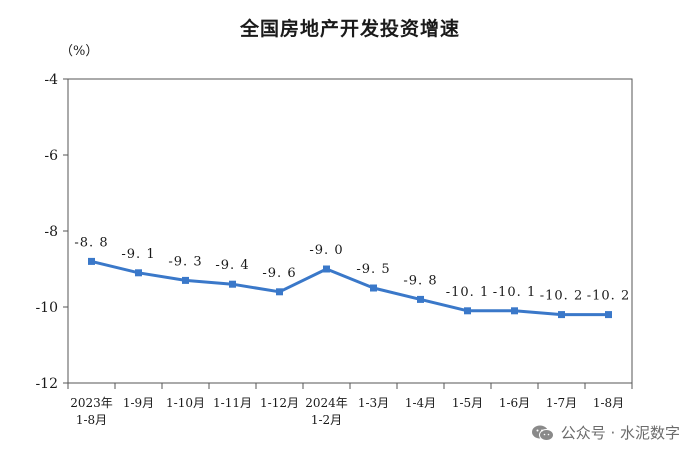 The height and width of the screenshot is (459, 700). Describe the element at coordinates (326, 250) in the screenshot. I see `data-label: -9. 0` at that location.